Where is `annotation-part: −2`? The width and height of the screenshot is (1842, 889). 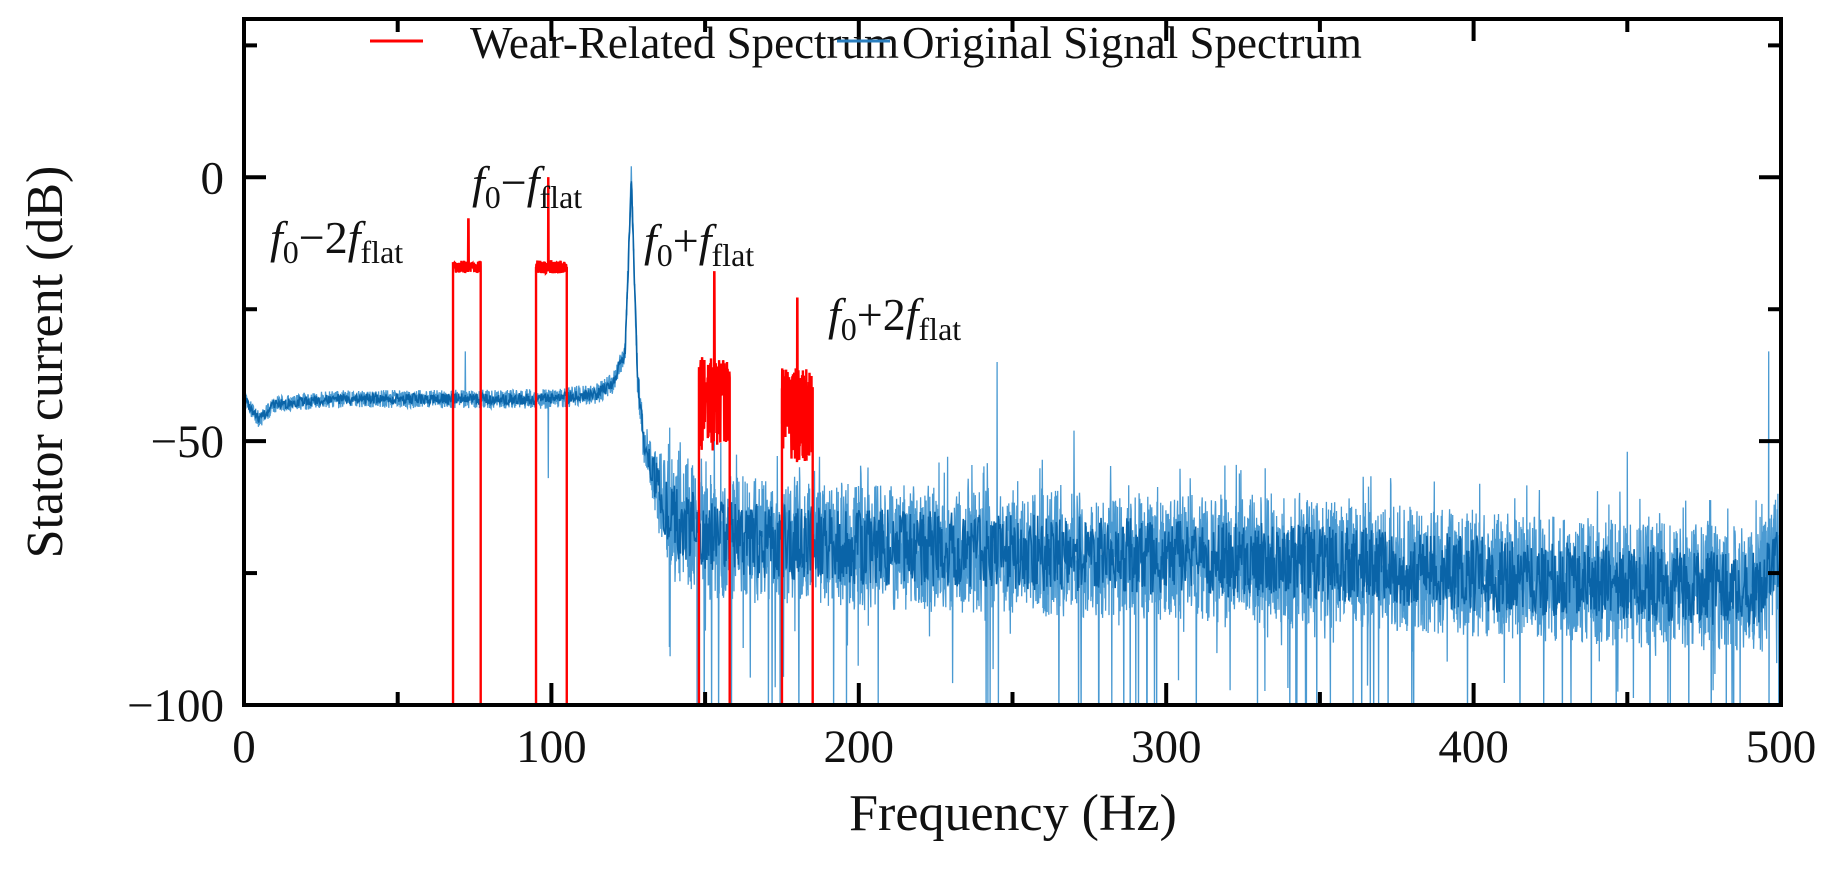
annotation-part: −2 is located at coordinates (323, 237).